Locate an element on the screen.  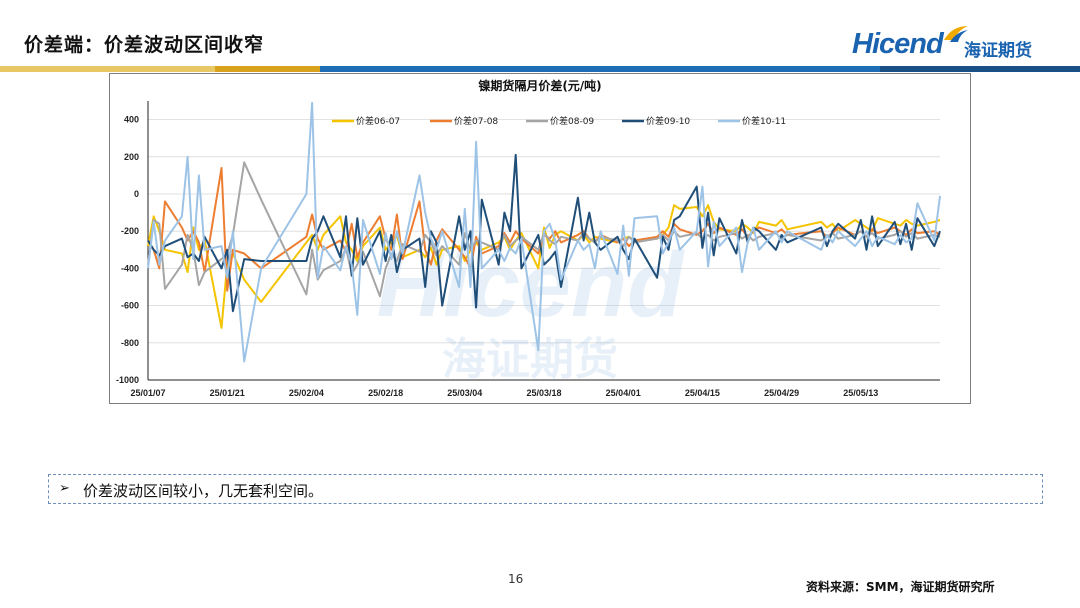
x-tick-label: 25/03/18 is located at coordinates (543, 393).